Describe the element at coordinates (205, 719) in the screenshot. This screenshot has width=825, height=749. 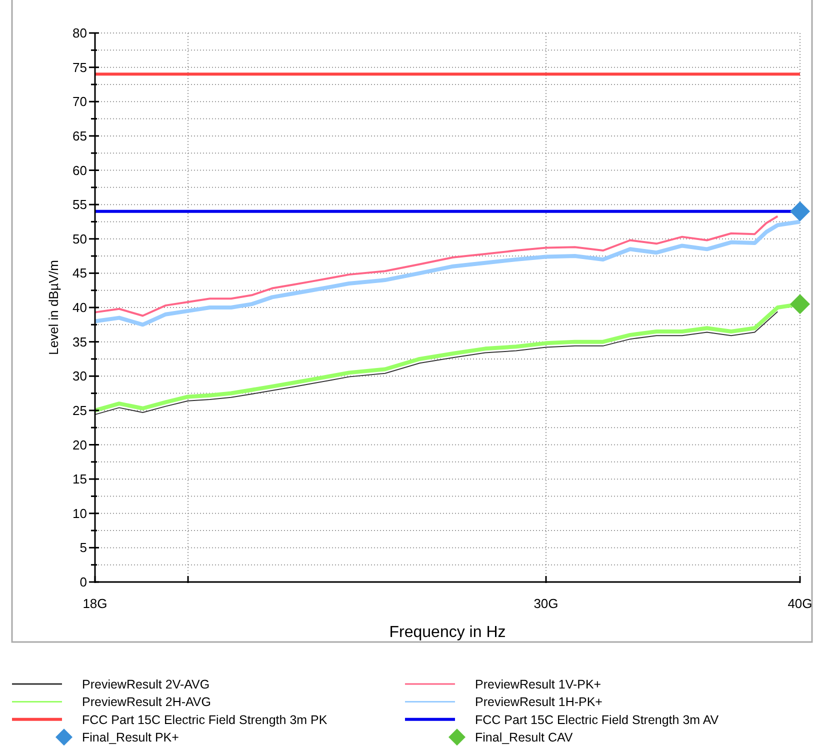
I see `legend-label: FCC Part 15C Electric Field Strength 3m PK` at that location.